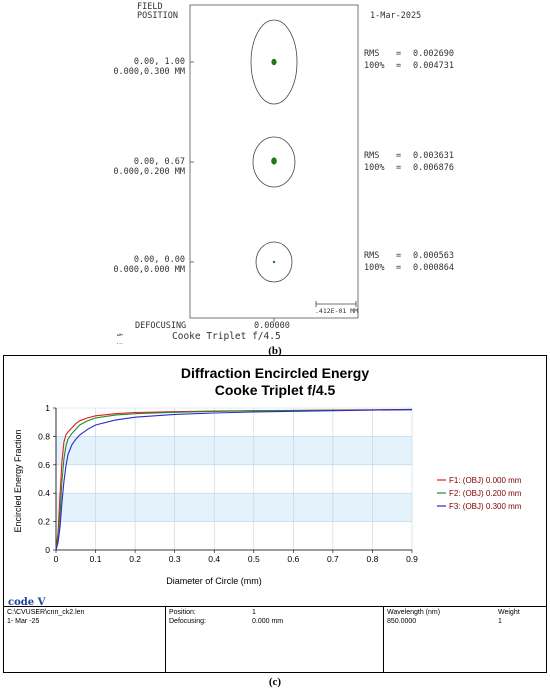 This screenshot has width=550, height=690. I want to click on caption-c: (c), so click(275, 682).